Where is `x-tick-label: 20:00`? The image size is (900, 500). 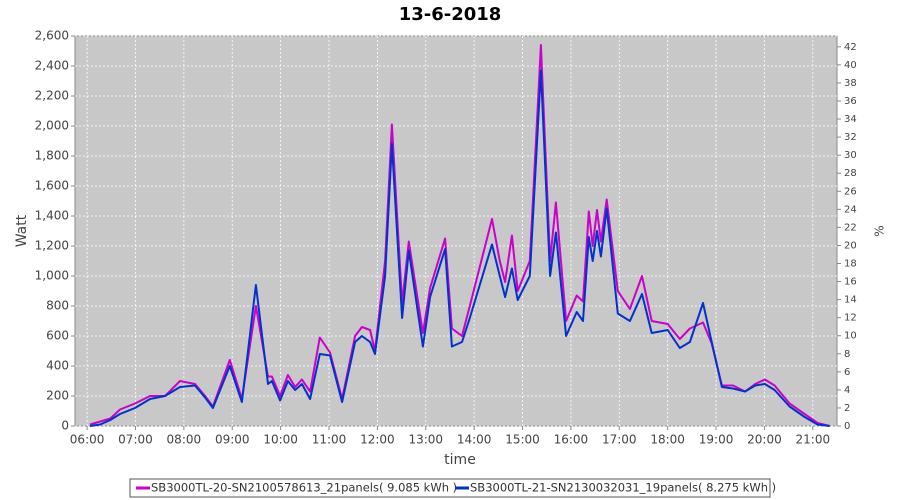
x-tick-label: 20:00 is located at coordinates (764, 440).